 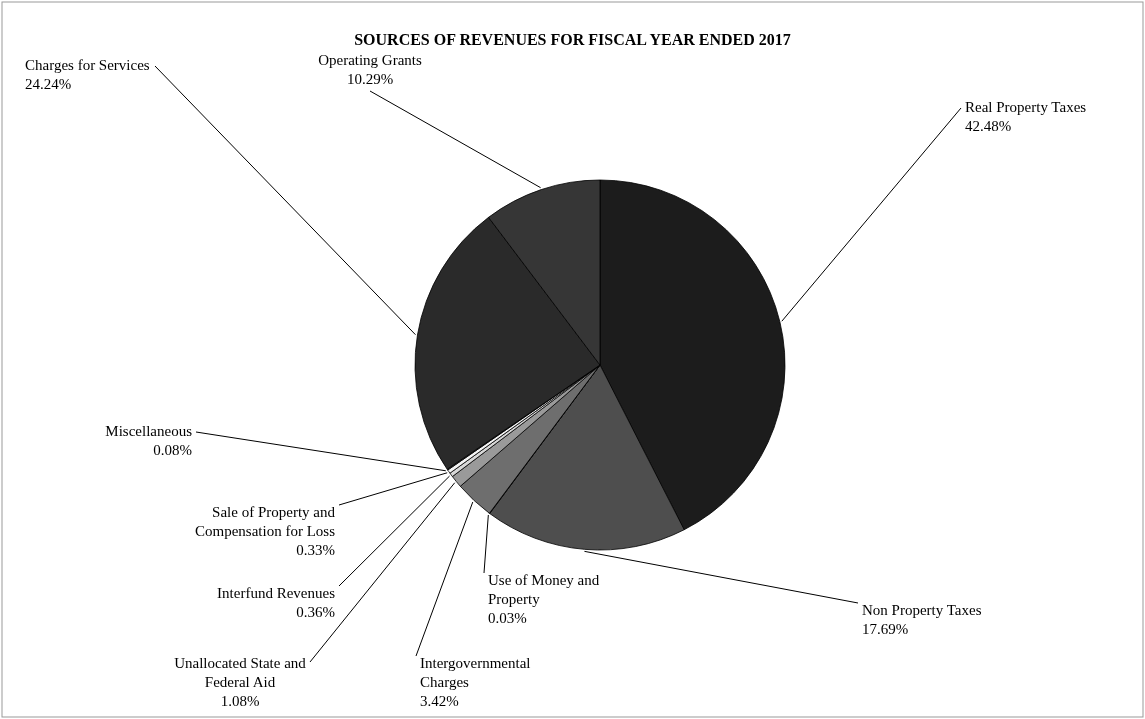 What do you see at coordinates (370, 79) in the screenshot?
I see `data-label: 10.29%` at bounding box center [370, 79].